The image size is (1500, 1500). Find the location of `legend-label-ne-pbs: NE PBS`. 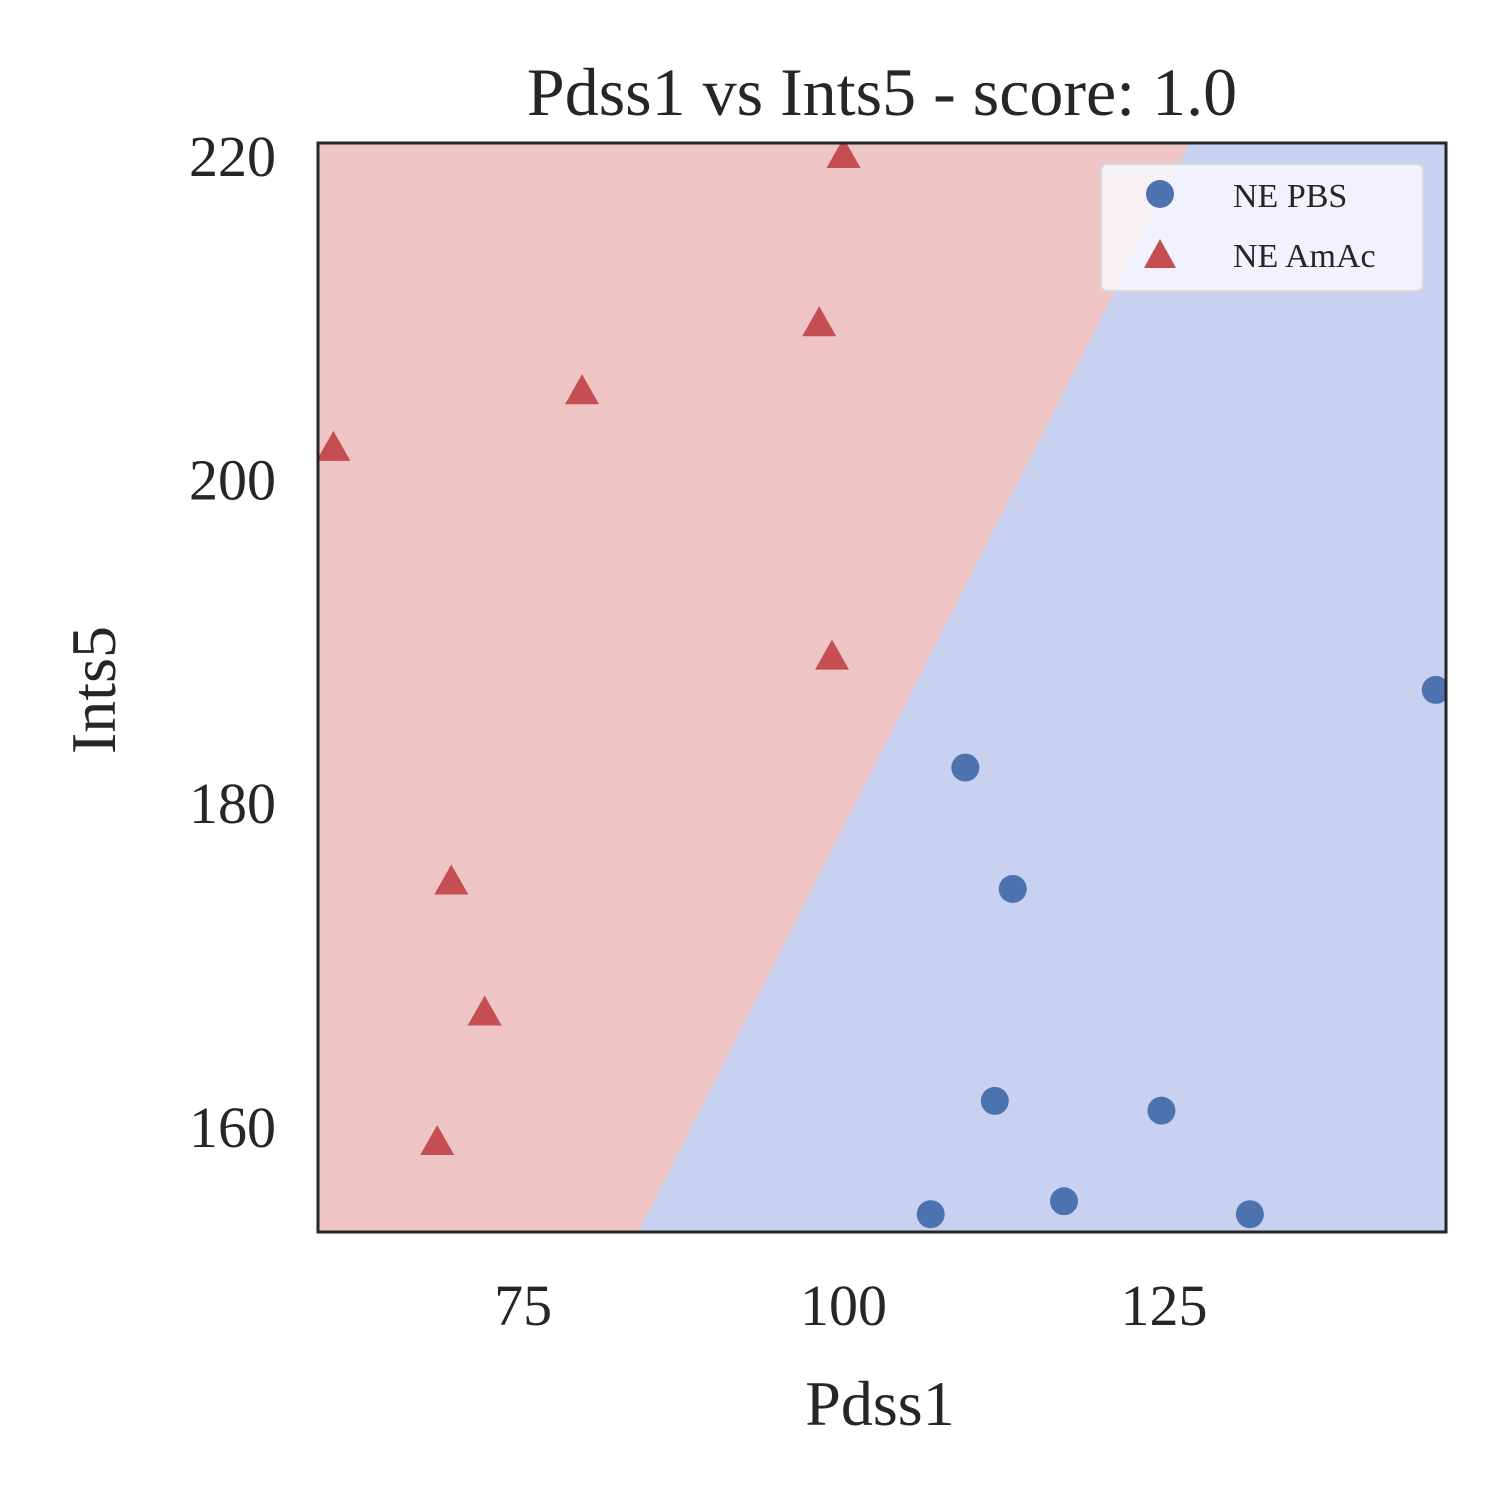

legend-label-ne-pbs: NE PBS is located at coordinates (1290, 196).